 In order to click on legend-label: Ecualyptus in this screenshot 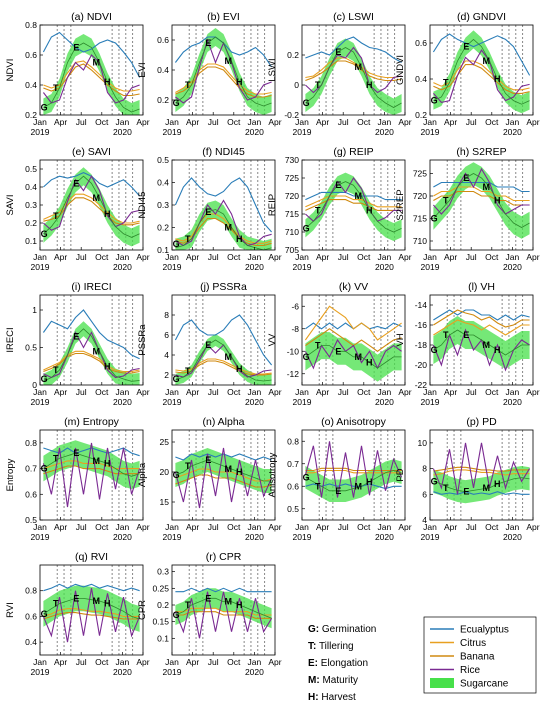, I will do `click(484, 630)`.